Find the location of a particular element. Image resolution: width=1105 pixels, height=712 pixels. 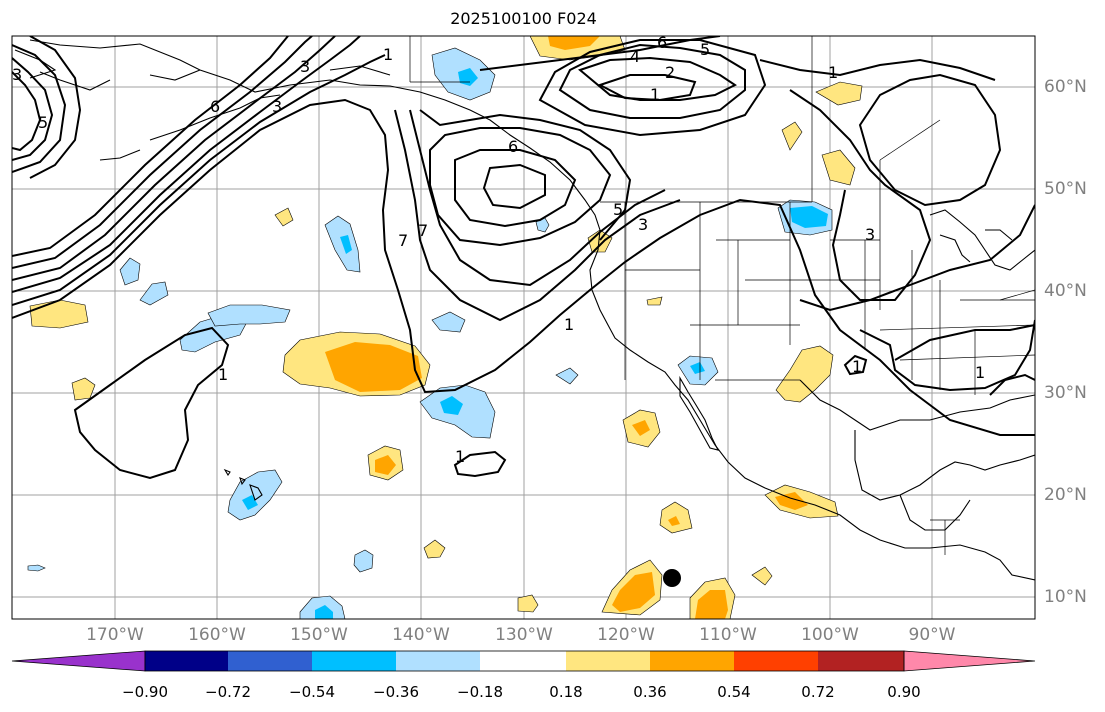

contour-east-f is located at coordinates (964, 342).